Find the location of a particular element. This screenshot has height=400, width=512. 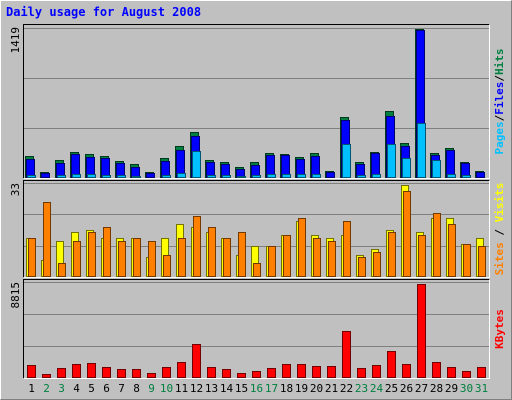

x-tick-label-day-29: 29 is located at coordinates (451, 388).